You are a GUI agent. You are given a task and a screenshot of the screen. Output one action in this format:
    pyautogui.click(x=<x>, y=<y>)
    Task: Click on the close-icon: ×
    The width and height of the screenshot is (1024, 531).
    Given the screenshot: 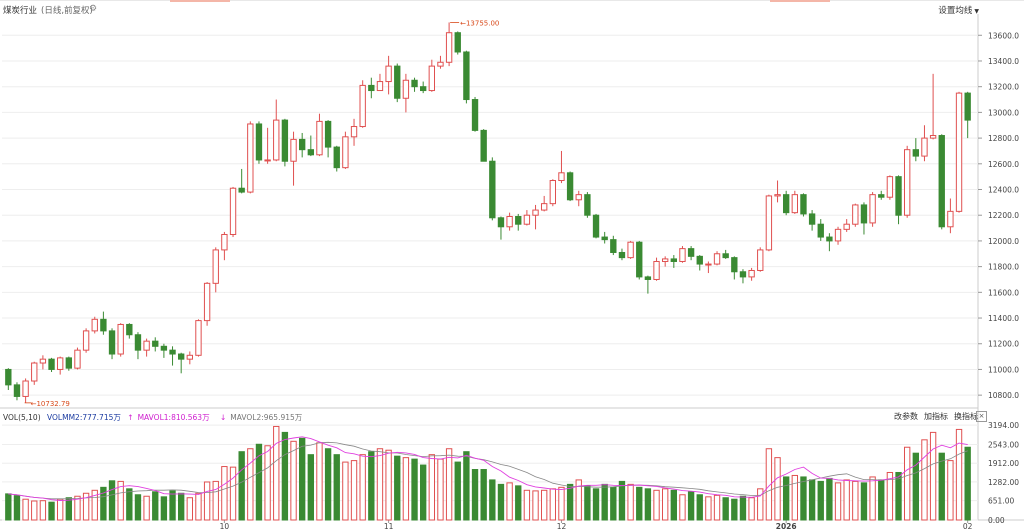 What is the action you would take?
    pyautogui.click(x=981, y=416)
    